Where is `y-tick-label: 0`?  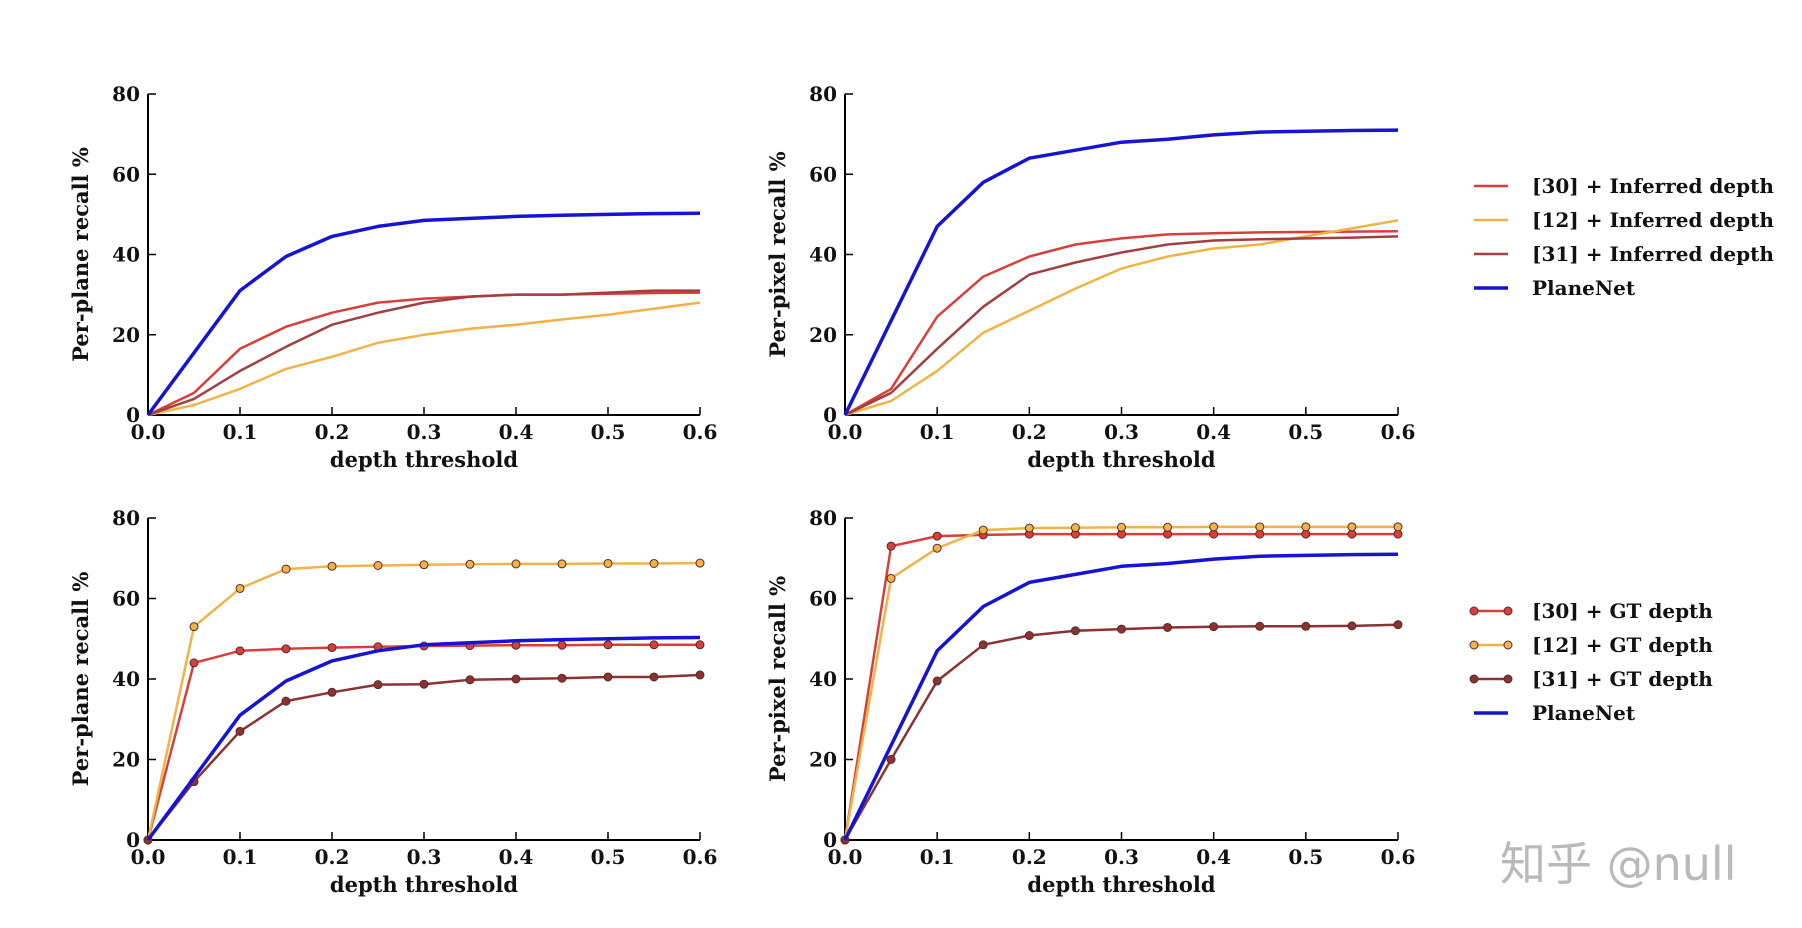 y-tick-label: 0 is located at coordinates (133, 415).